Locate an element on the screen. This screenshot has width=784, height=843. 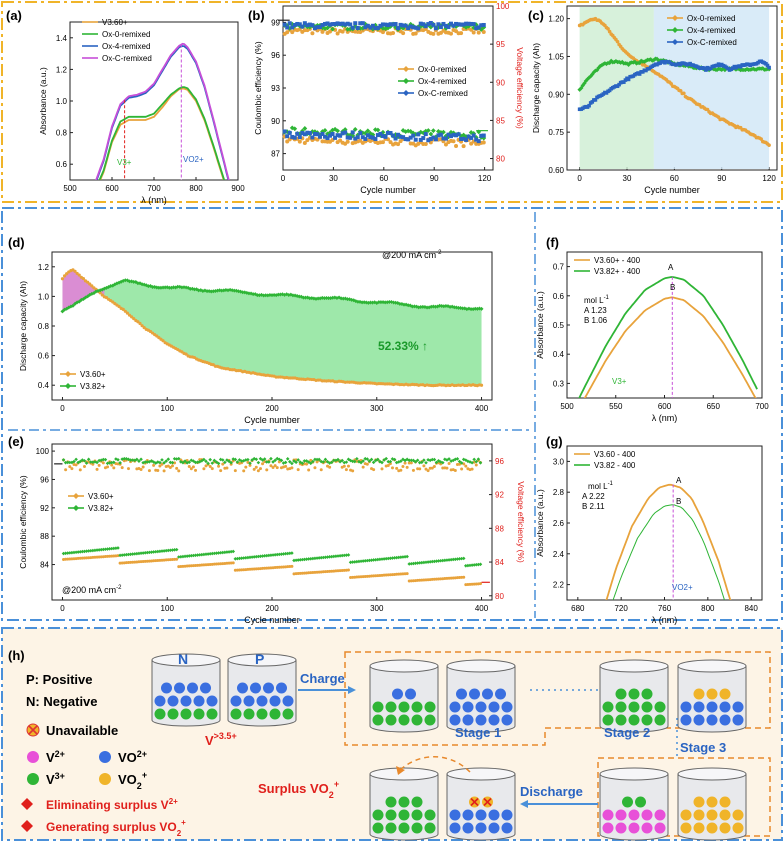
label-b: (b) is located at coordinates (256, 15).